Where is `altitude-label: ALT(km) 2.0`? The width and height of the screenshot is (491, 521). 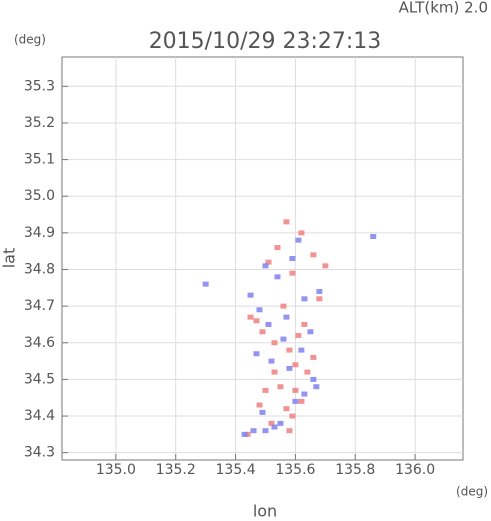
altitude-label: ALT(km) 2.0 is located at coordinates (443, 8).